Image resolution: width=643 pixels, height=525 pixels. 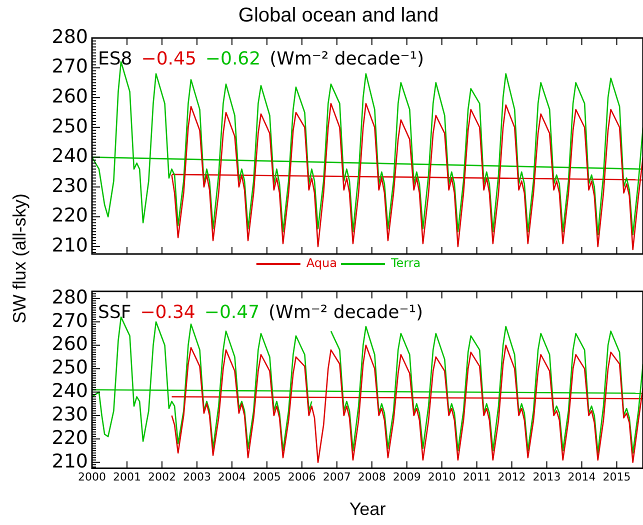 What do you see at coordinates (196, 477) in the screenshot?
I see `x-tick-label: 2003` at bounding box center [196, 477].